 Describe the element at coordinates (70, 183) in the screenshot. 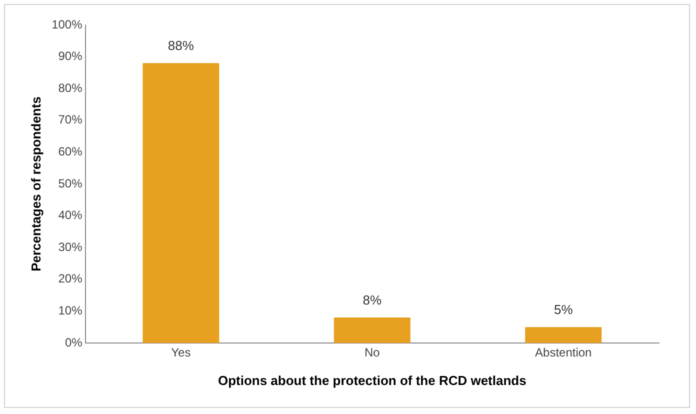

I see `y-tick-label: 50%` at that location.